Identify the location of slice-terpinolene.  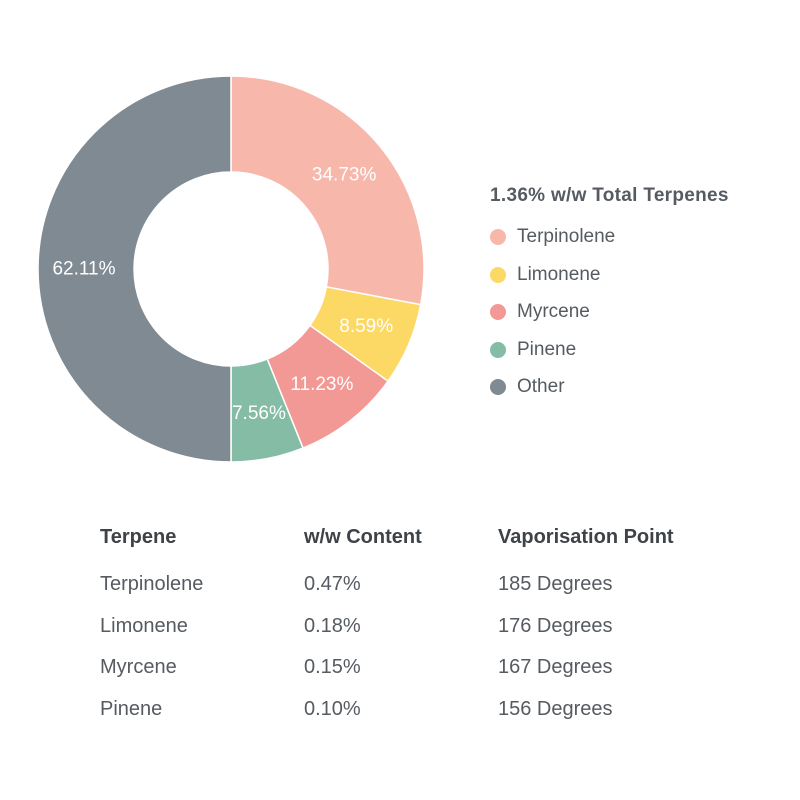
(327, 190).